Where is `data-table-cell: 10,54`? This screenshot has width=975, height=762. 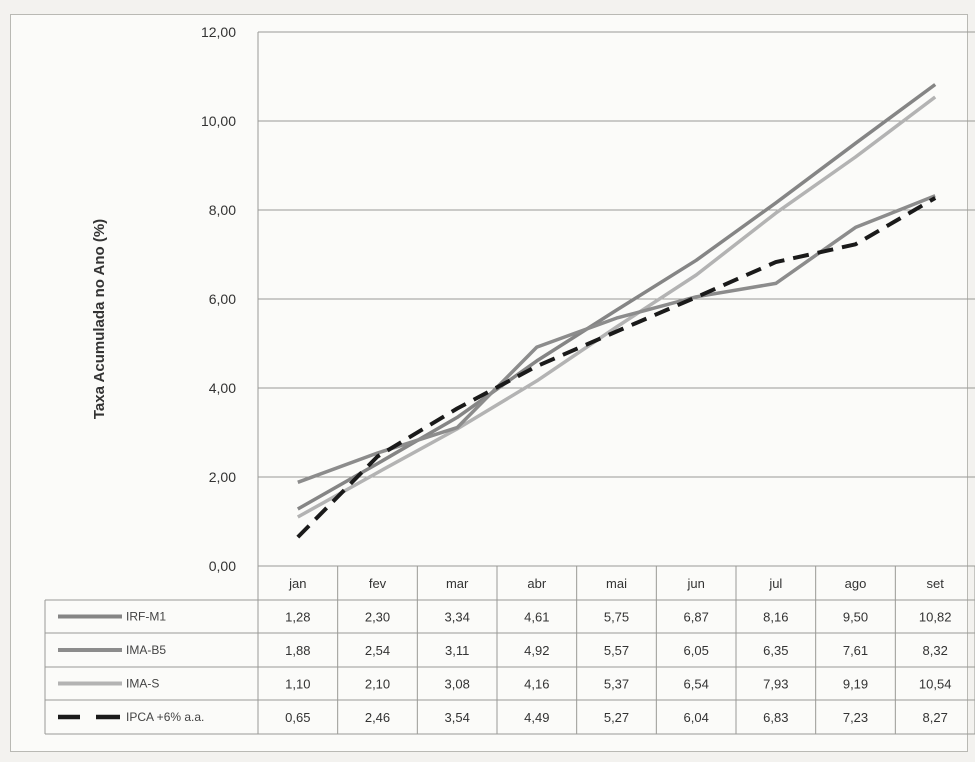
data-table-cell: 10,54 is located at coordinates (935, 684).